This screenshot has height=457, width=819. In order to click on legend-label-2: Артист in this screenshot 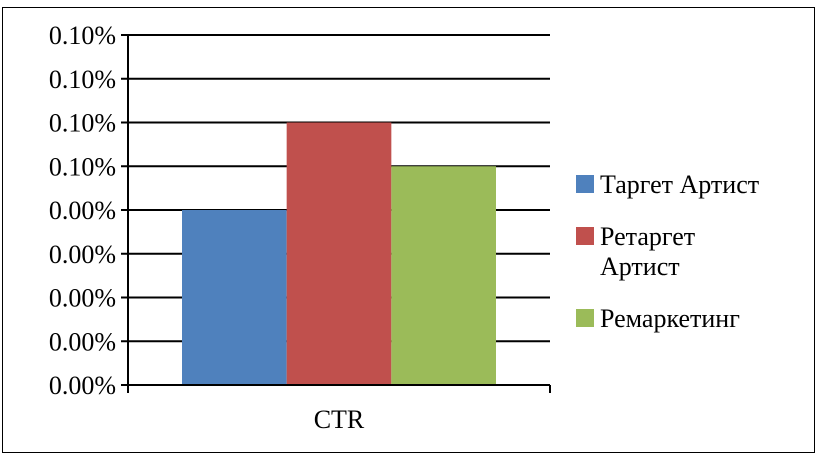, I will do `click(640, 266)`.